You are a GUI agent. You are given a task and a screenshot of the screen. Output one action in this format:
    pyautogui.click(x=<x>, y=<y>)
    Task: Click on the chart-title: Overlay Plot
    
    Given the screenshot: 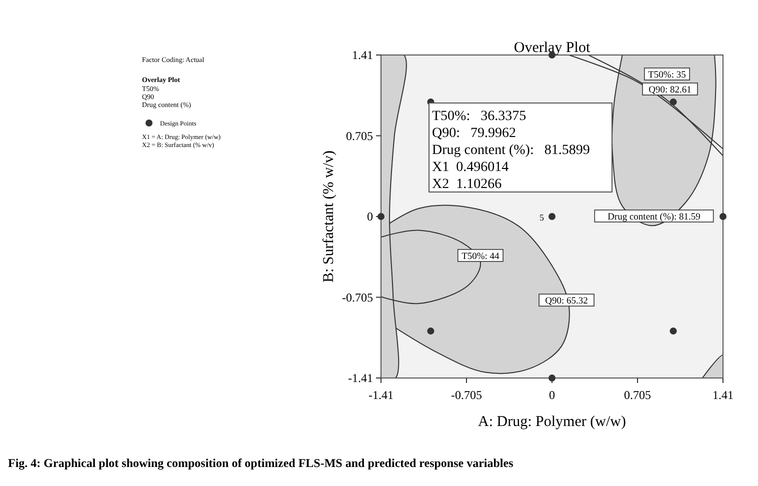 What is the action you would take?
    pyautogui.click(x=552, y=48)
    